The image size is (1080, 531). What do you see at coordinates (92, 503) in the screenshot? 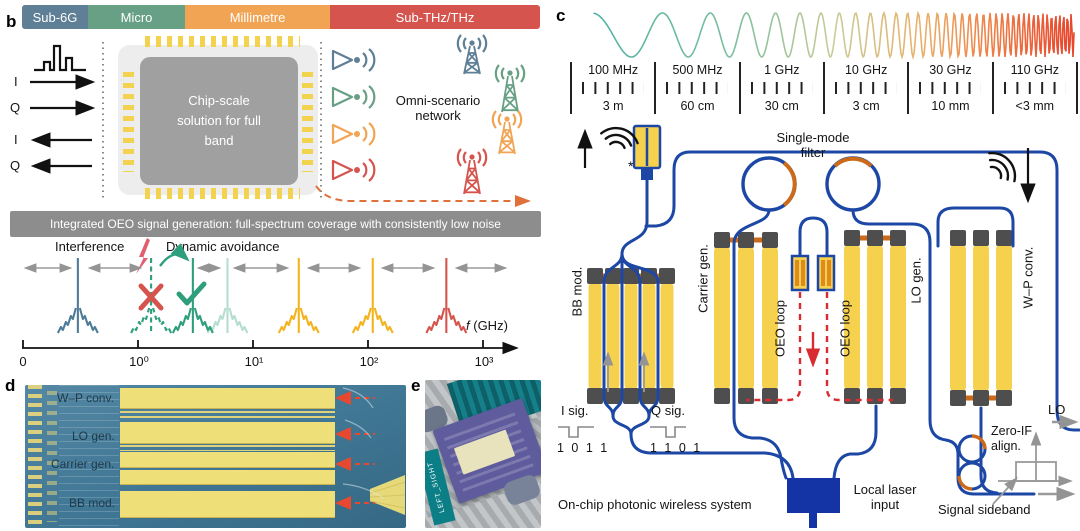
I see `micrograph-bb-label: BB mod.` at bounding box center [92, 503].